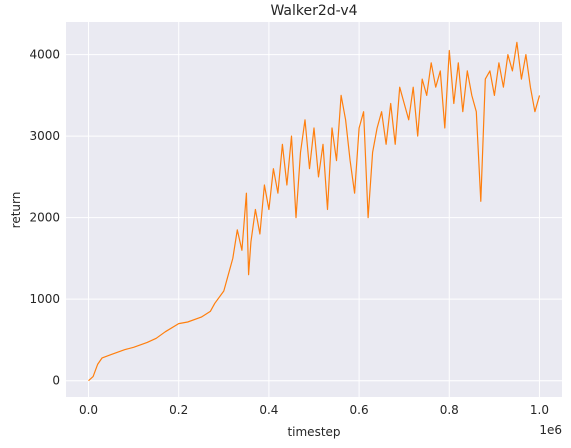 The height and width of the screenshot is (448, 571). Describe the element at coordinates (44, 299) in the screenshot. I see `y-tick-label: 1000` at that location.